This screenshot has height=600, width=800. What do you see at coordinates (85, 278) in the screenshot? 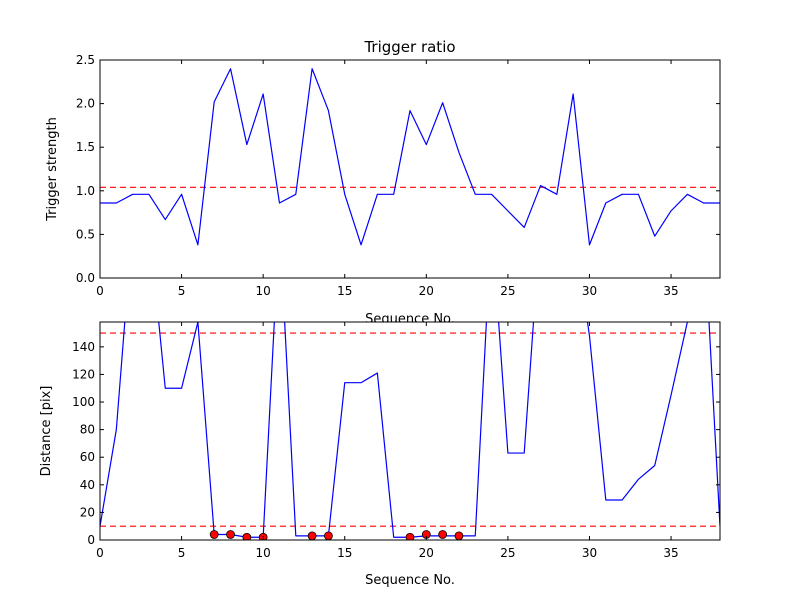
I see `y-tick-label: 0.0` at bounding box center [85, 278].